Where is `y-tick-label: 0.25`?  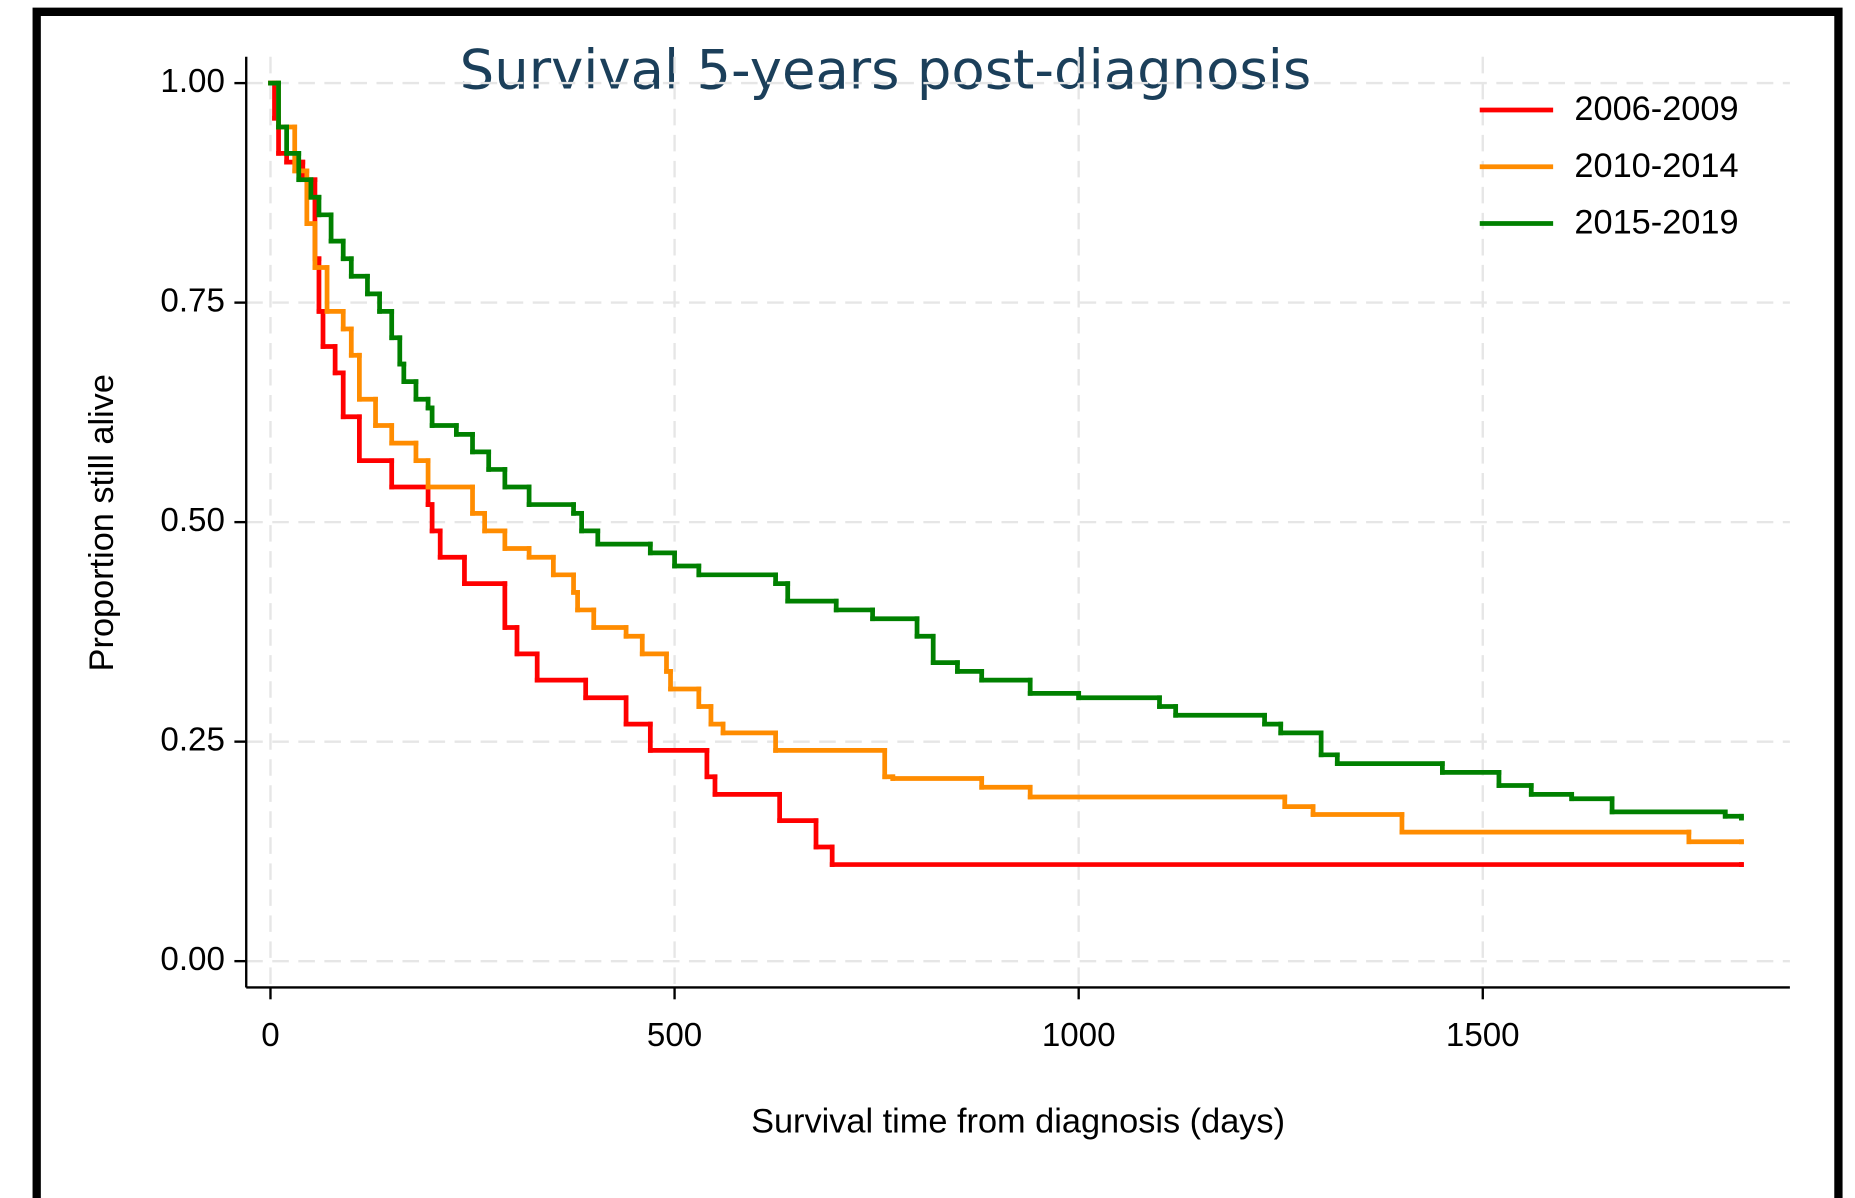
y-tick-label: 0.25 is located at coordinates (192, 739).